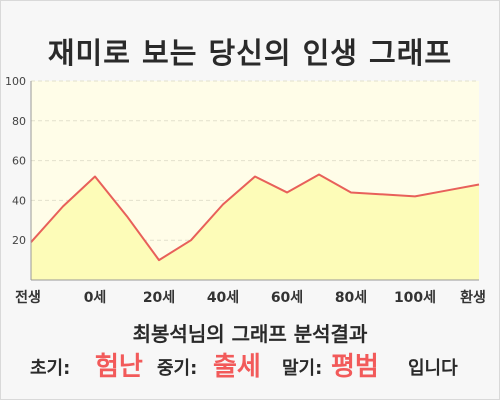 The image size is (500, 400). I want to click on y-tick-label: 60, so click(19, 161).